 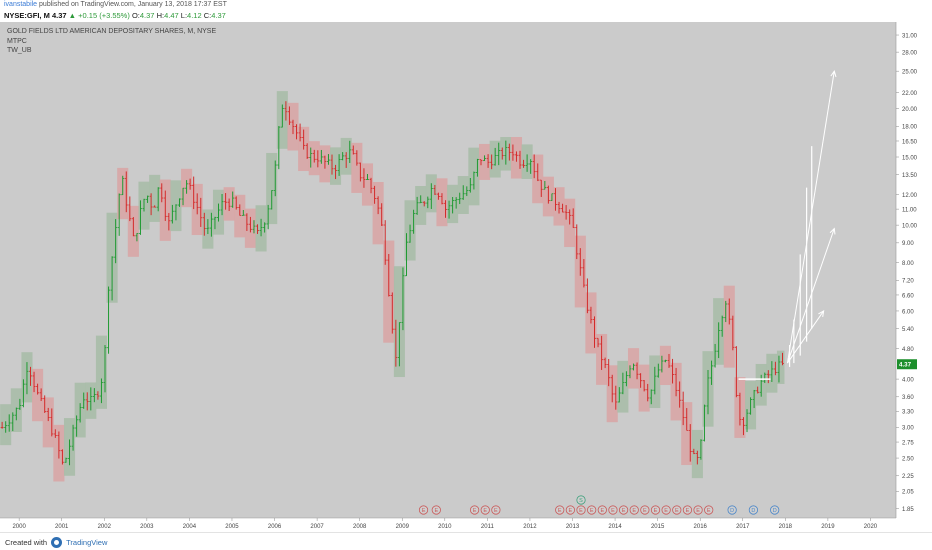 I want to click on open-value: 4.37, so click(x=147, y=15).